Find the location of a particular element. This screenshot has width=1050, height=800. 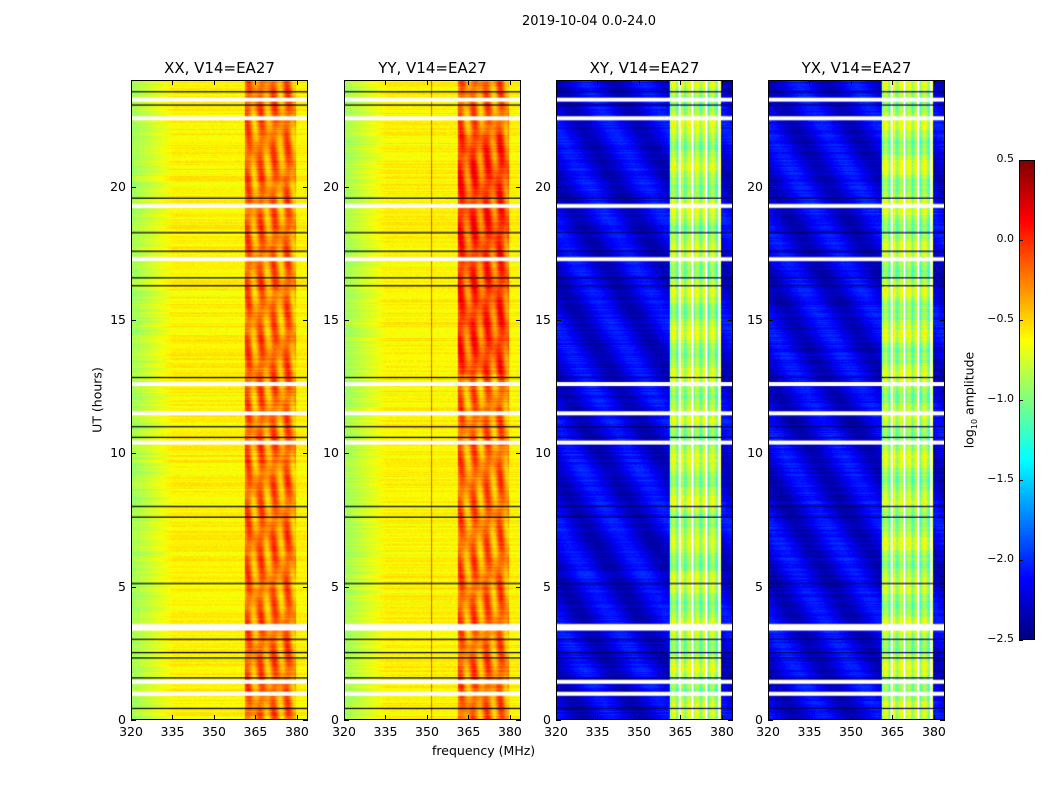

panel-title: XX, V14=EA27 is located at coordinates (219, 68).